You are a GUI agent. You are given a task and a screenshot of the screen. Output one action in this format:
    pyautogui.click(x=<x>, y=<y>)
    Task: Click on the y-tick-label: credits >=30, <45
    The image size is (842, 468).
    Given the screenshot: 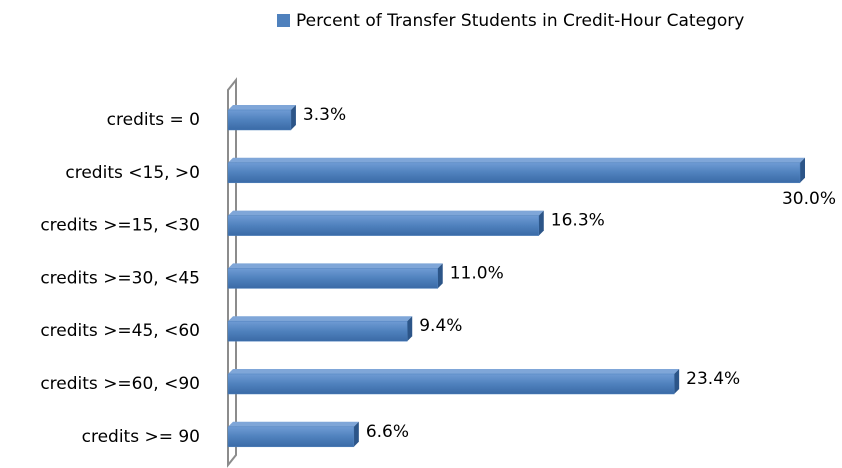 What is the action you would take?
    pyautogui.click(x=120, y=278)
    